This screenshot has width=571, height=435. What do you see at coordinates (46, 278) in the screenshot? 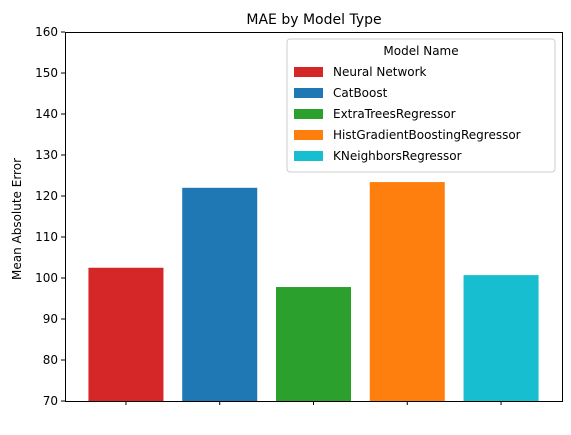
I see `y-tick-label: 100` at bounding box center [46, 278].